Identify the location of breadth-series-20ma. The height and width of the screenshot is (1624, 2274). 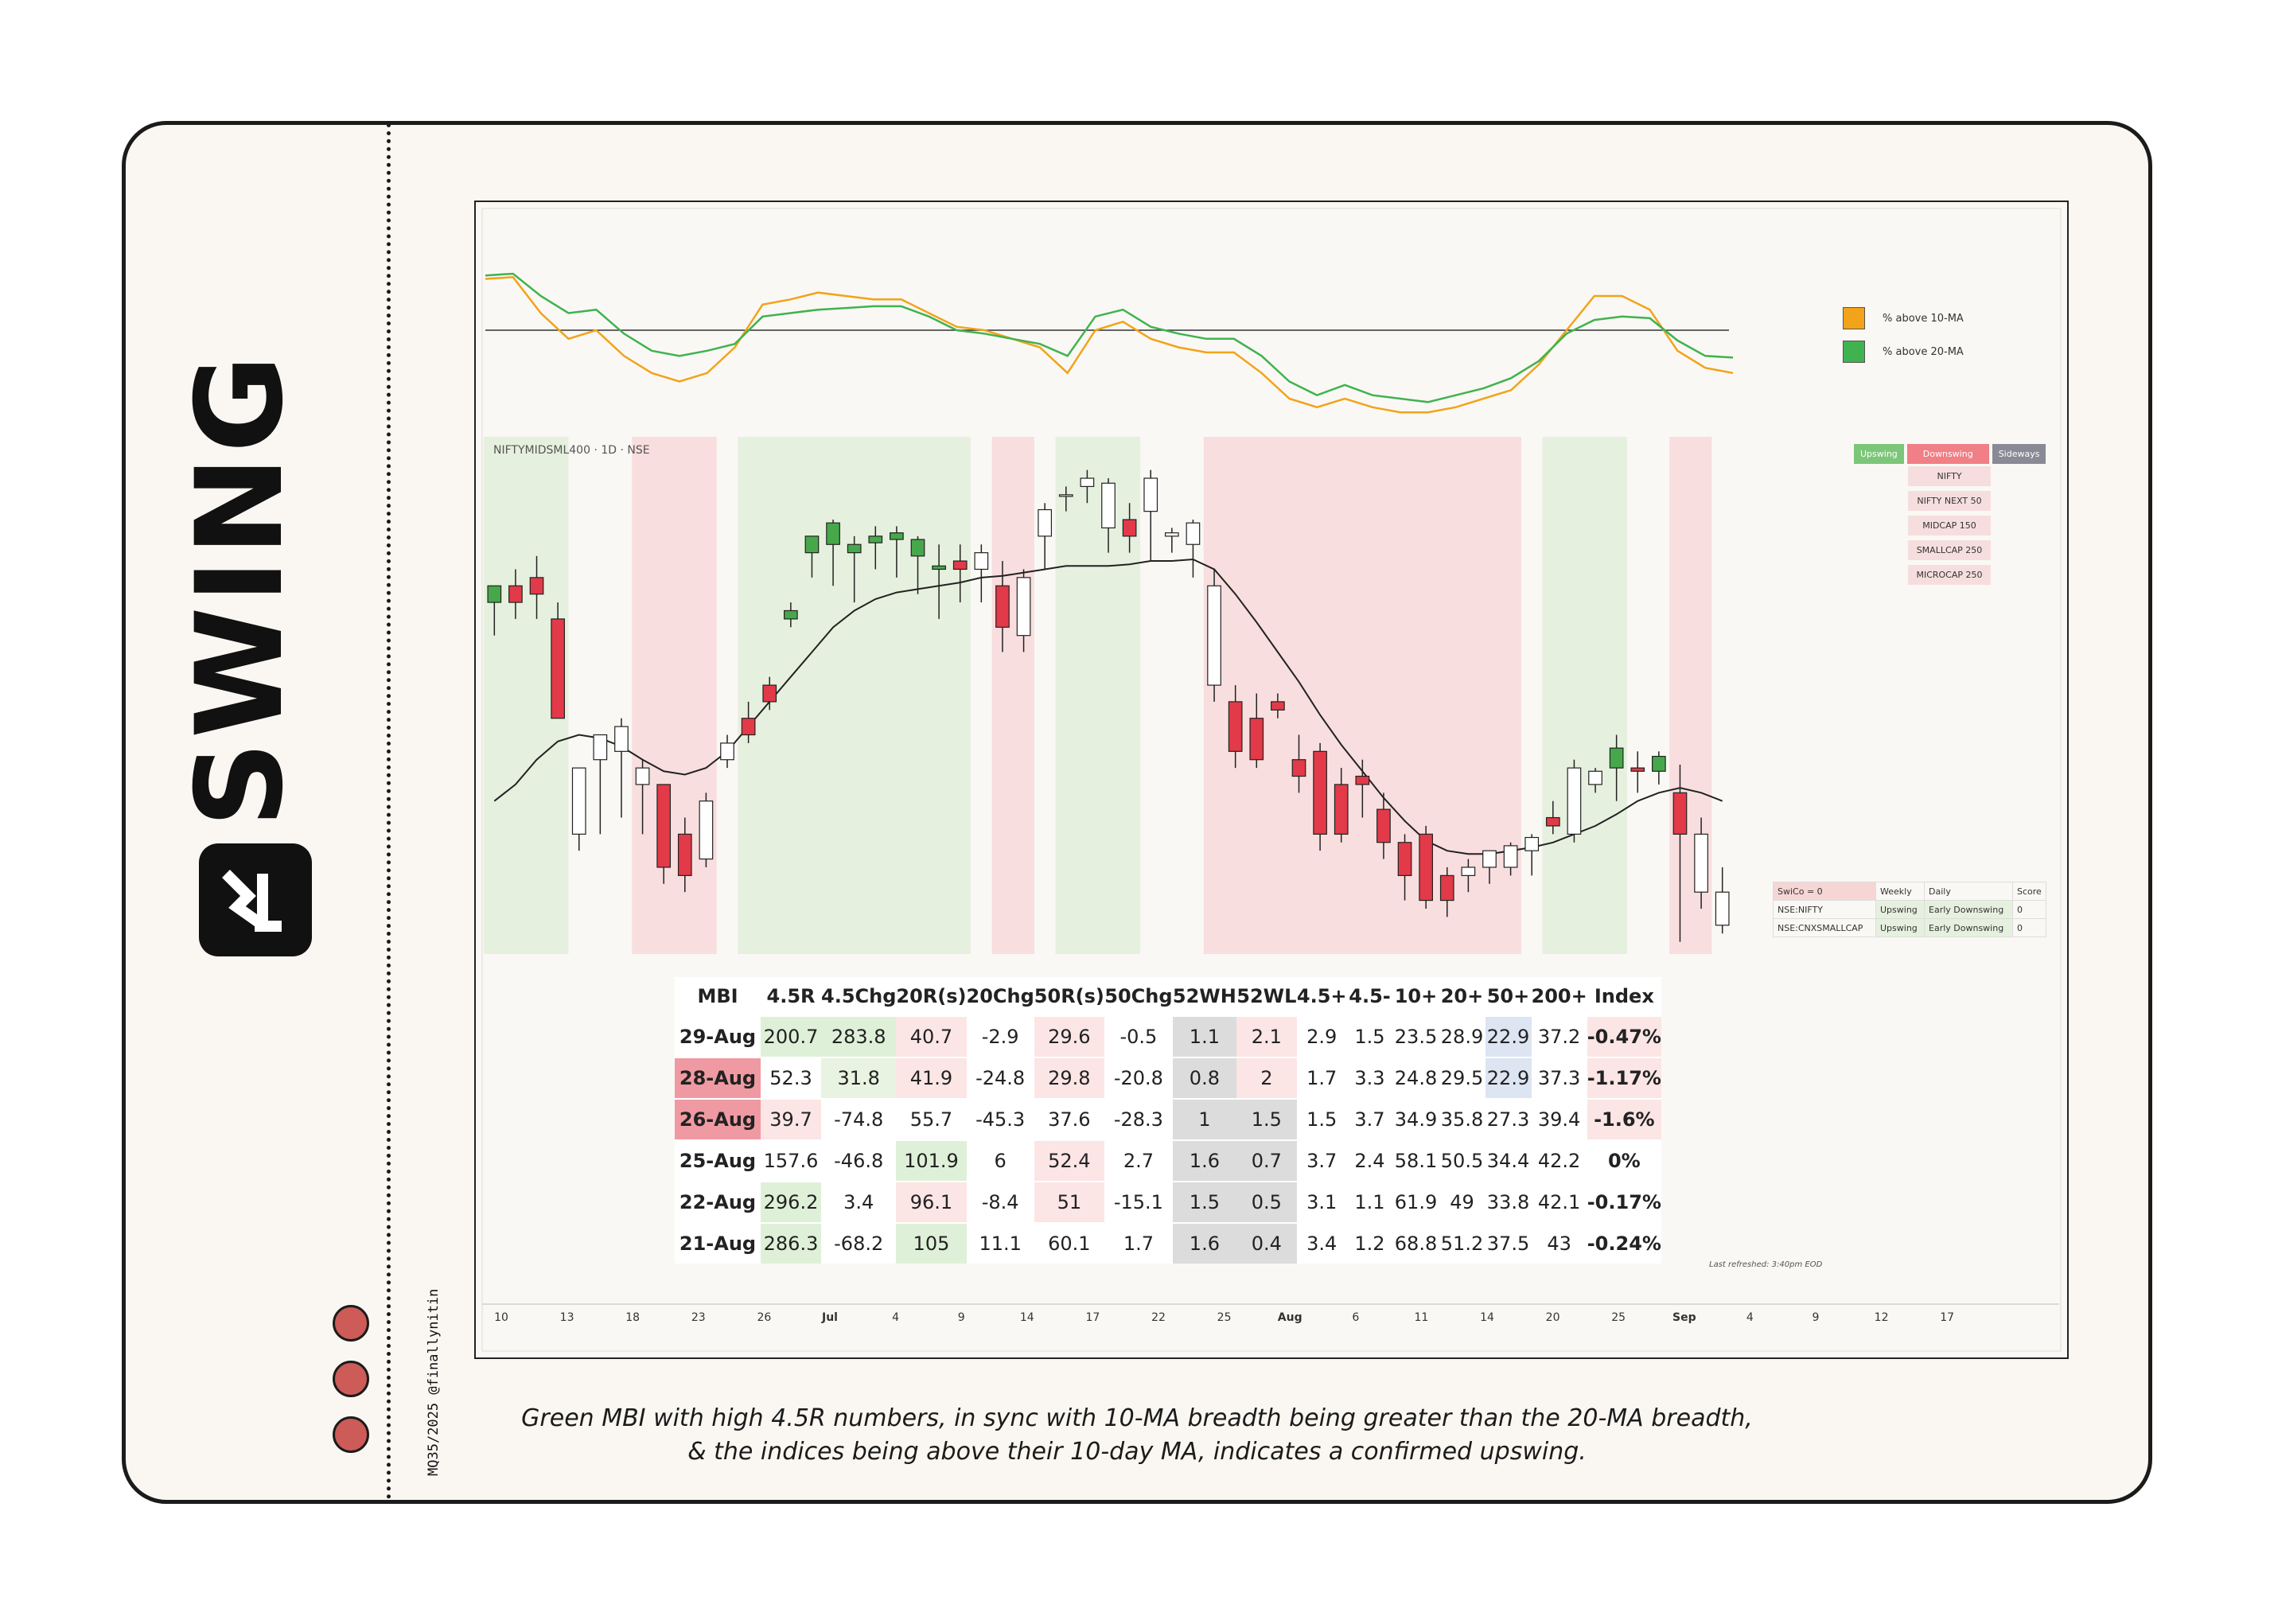
(1109, 337).